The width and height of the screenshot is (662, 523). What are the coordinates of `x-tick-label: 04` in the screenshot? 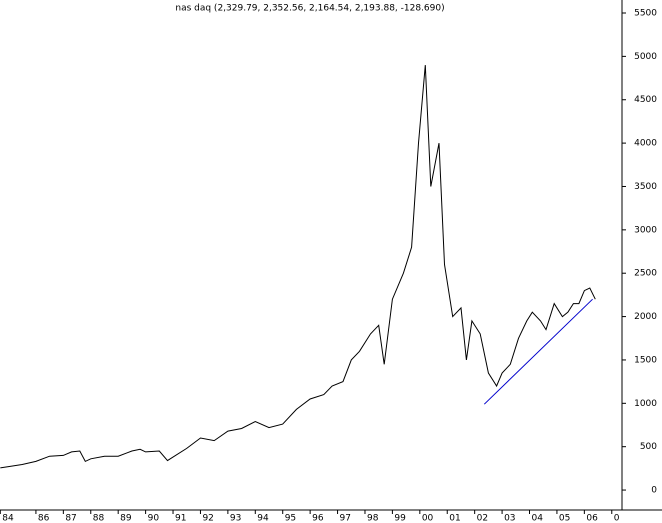 It's located at (538, 518).